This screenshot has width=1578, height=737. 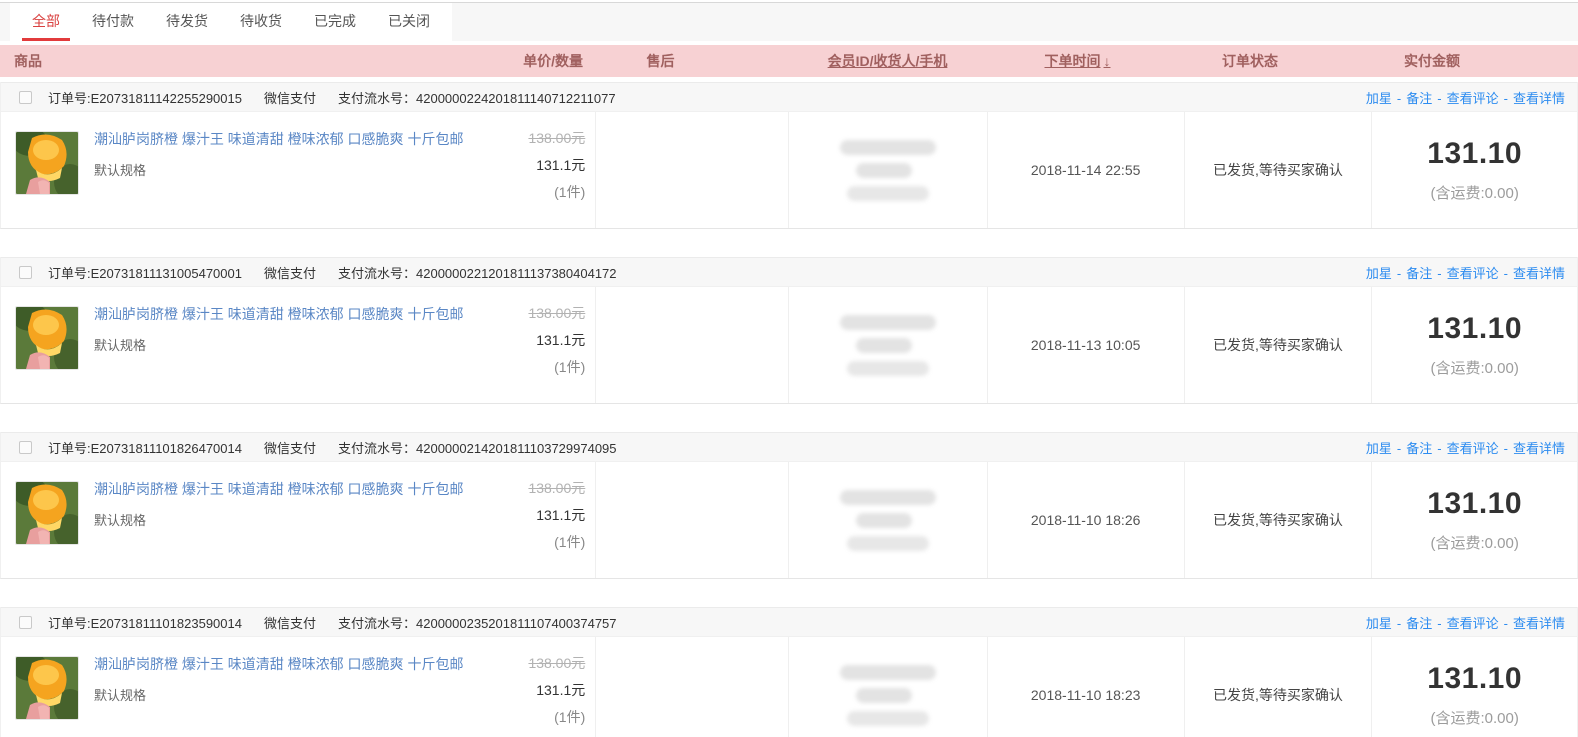 I want to click on payment-flow-number: 支付流水号：4200000224201811140712211077, so click(x=476, y=98).